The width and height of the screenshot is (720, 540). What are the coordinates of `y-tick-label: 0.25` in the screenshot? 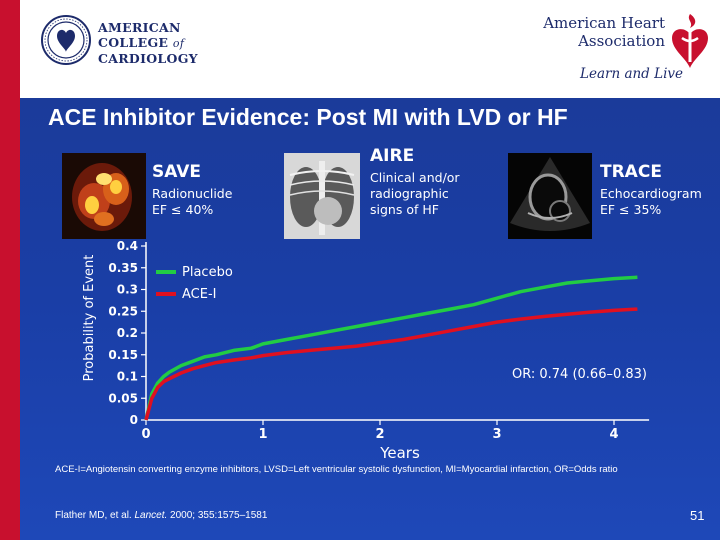 It's located at (123, 311).